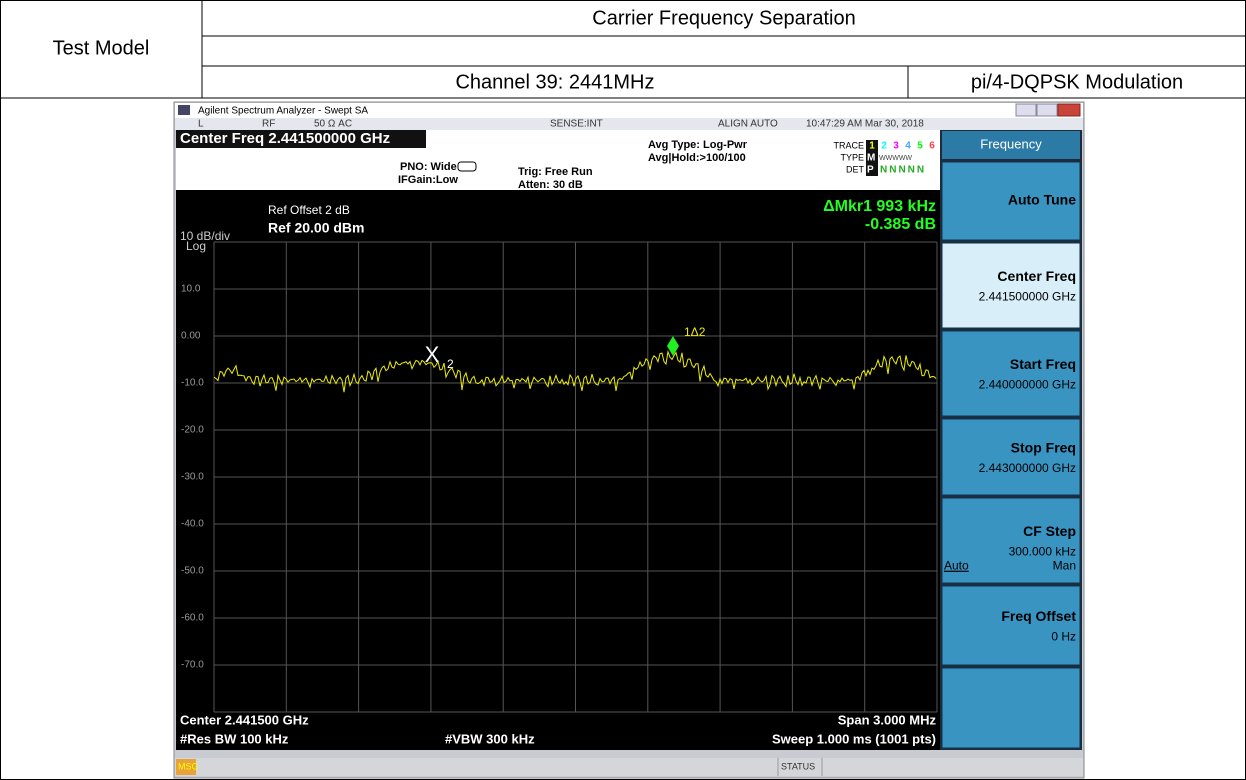 This screenshot has width=1246, height=780. What do you see at coordinates (191, 289) in the screenshot?
I see `y-label: 10.0` at bounding box center [191, 289].